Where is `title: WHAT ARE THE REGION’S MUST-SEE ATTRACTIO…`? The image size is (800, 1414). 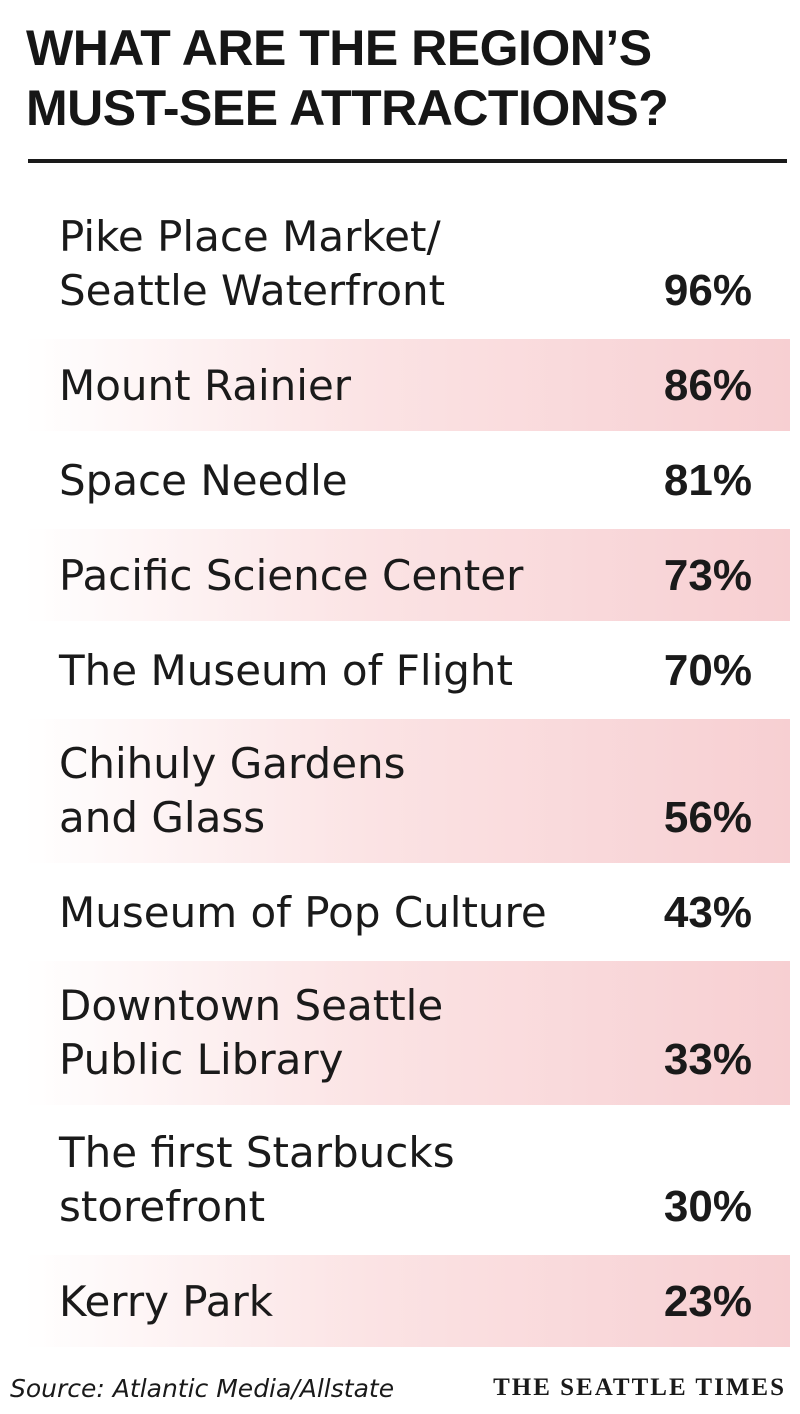
title: WHAT ARE THE REGION’S MUST-SEE ATTRACTIO… is located at coordinates (347, 78).